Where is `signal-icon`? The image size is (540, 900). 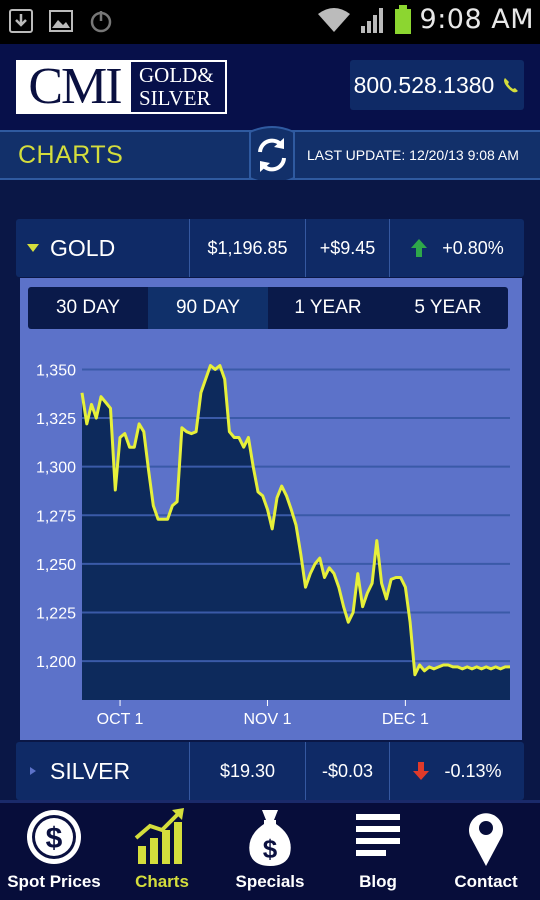
signal-icon is located at coordinates (371, 20).